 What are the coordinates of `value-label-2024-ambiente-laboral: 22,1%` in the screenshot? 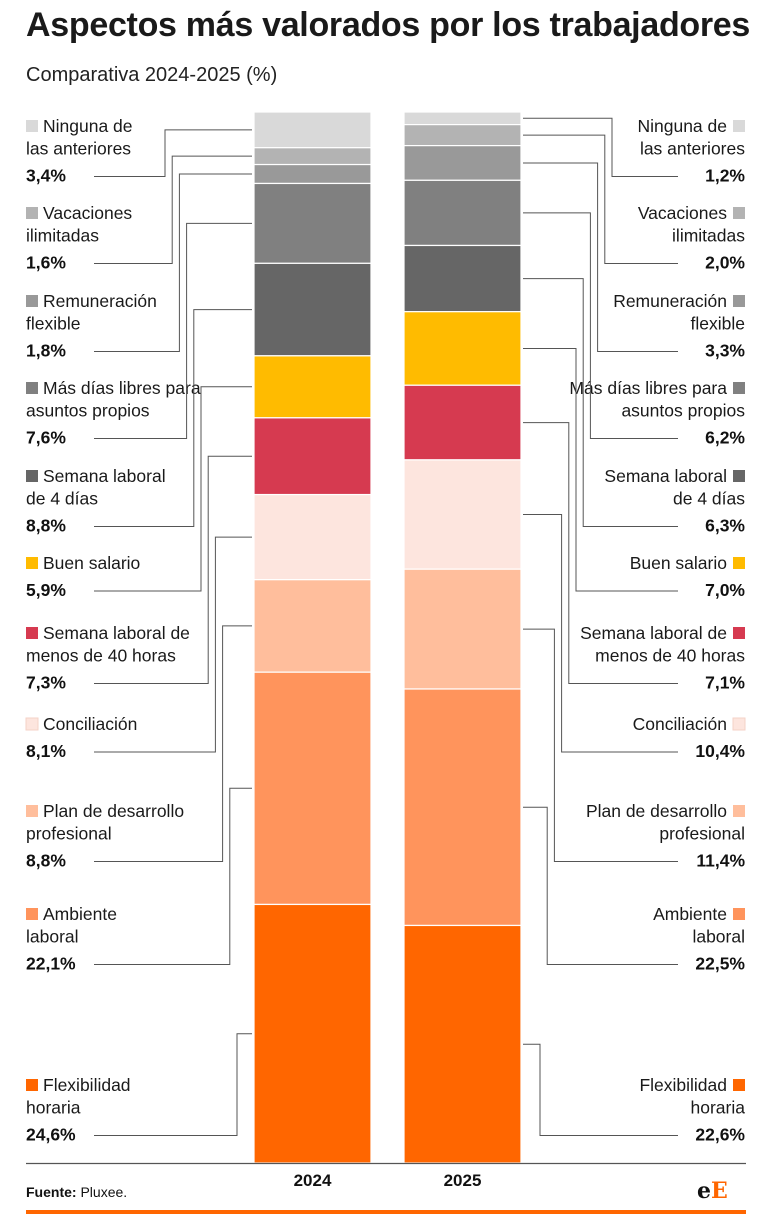 It's located at (51, 964).